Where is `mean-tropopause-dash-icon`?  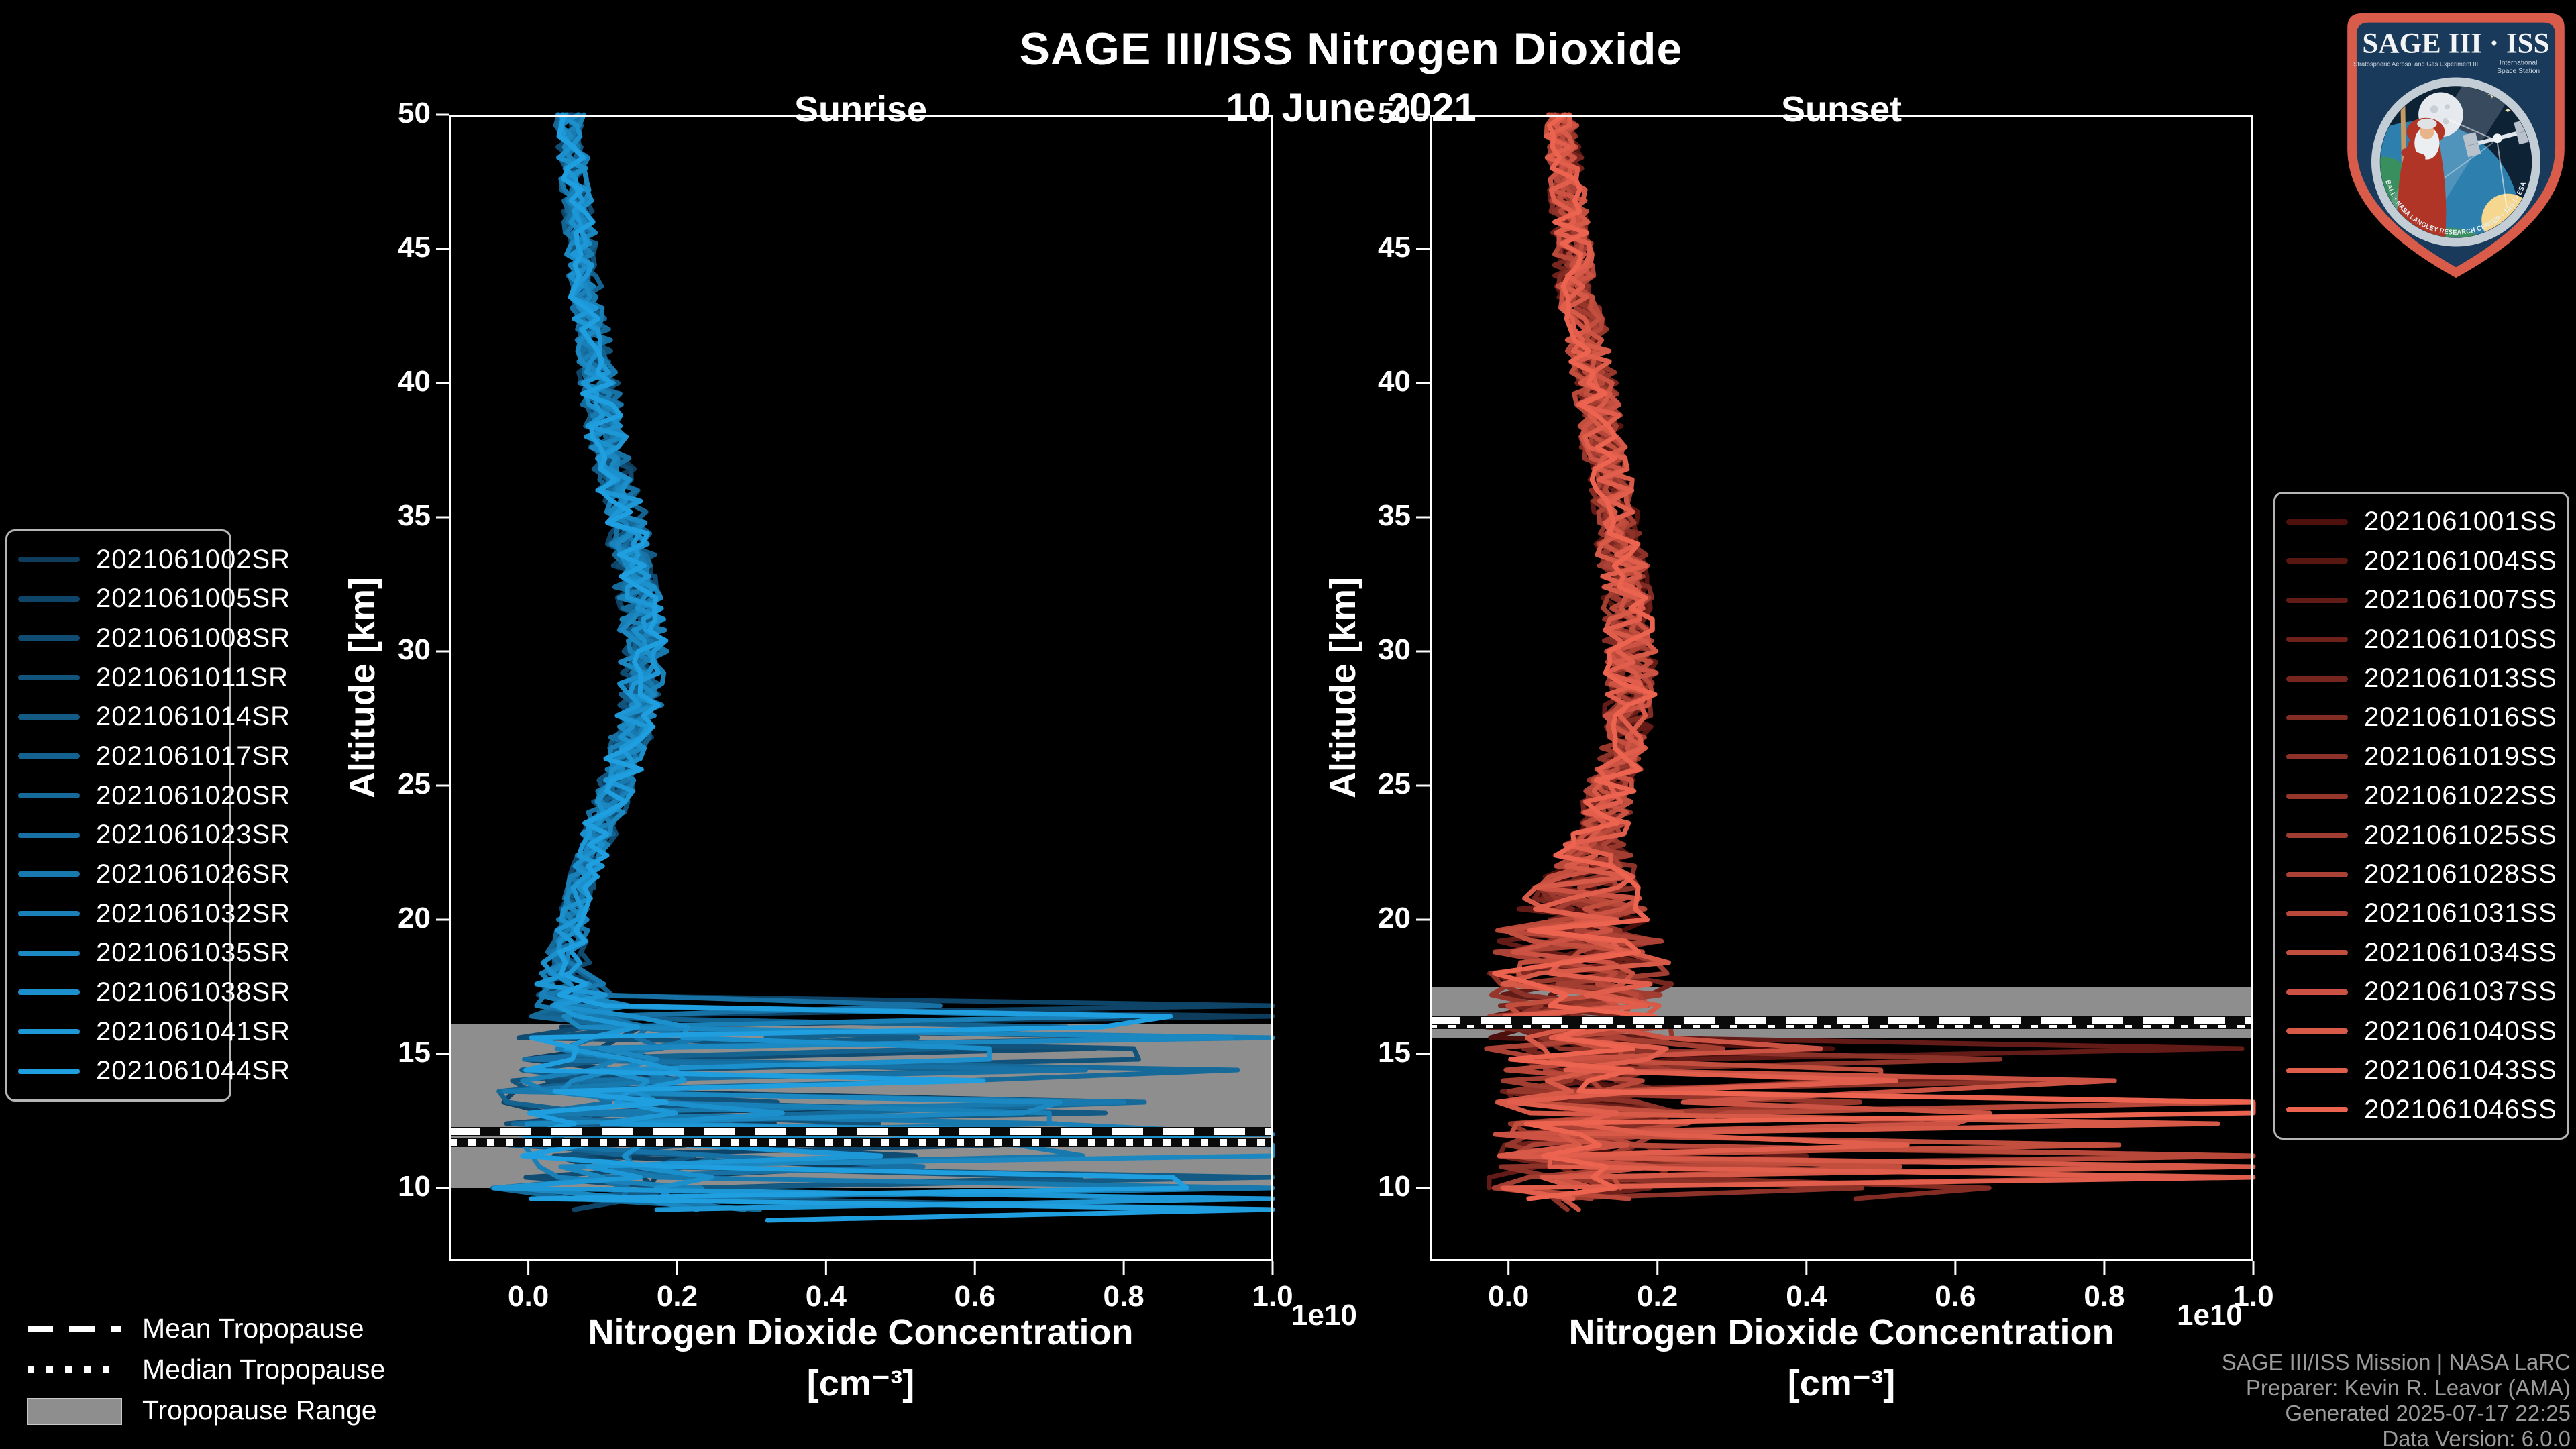
mean-tropopause-dash-icon is located at coordinates (74, 1328).